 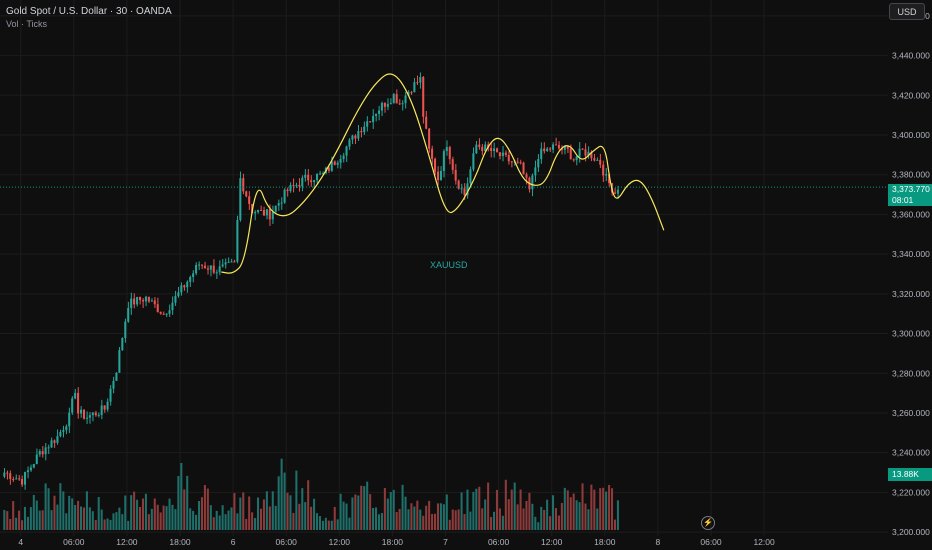 I want to click on volume-indicator-label: Vol · Ticks, so click(x=27, y=24).